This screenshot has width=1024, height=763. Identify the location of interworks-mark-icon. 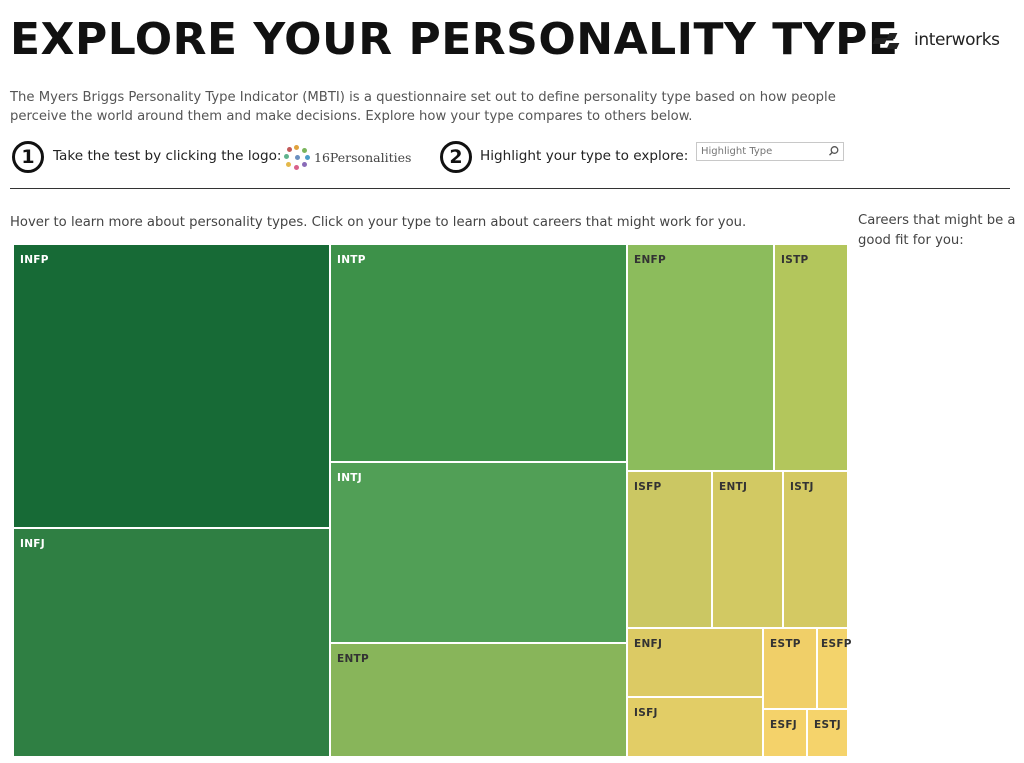
(891, 40).